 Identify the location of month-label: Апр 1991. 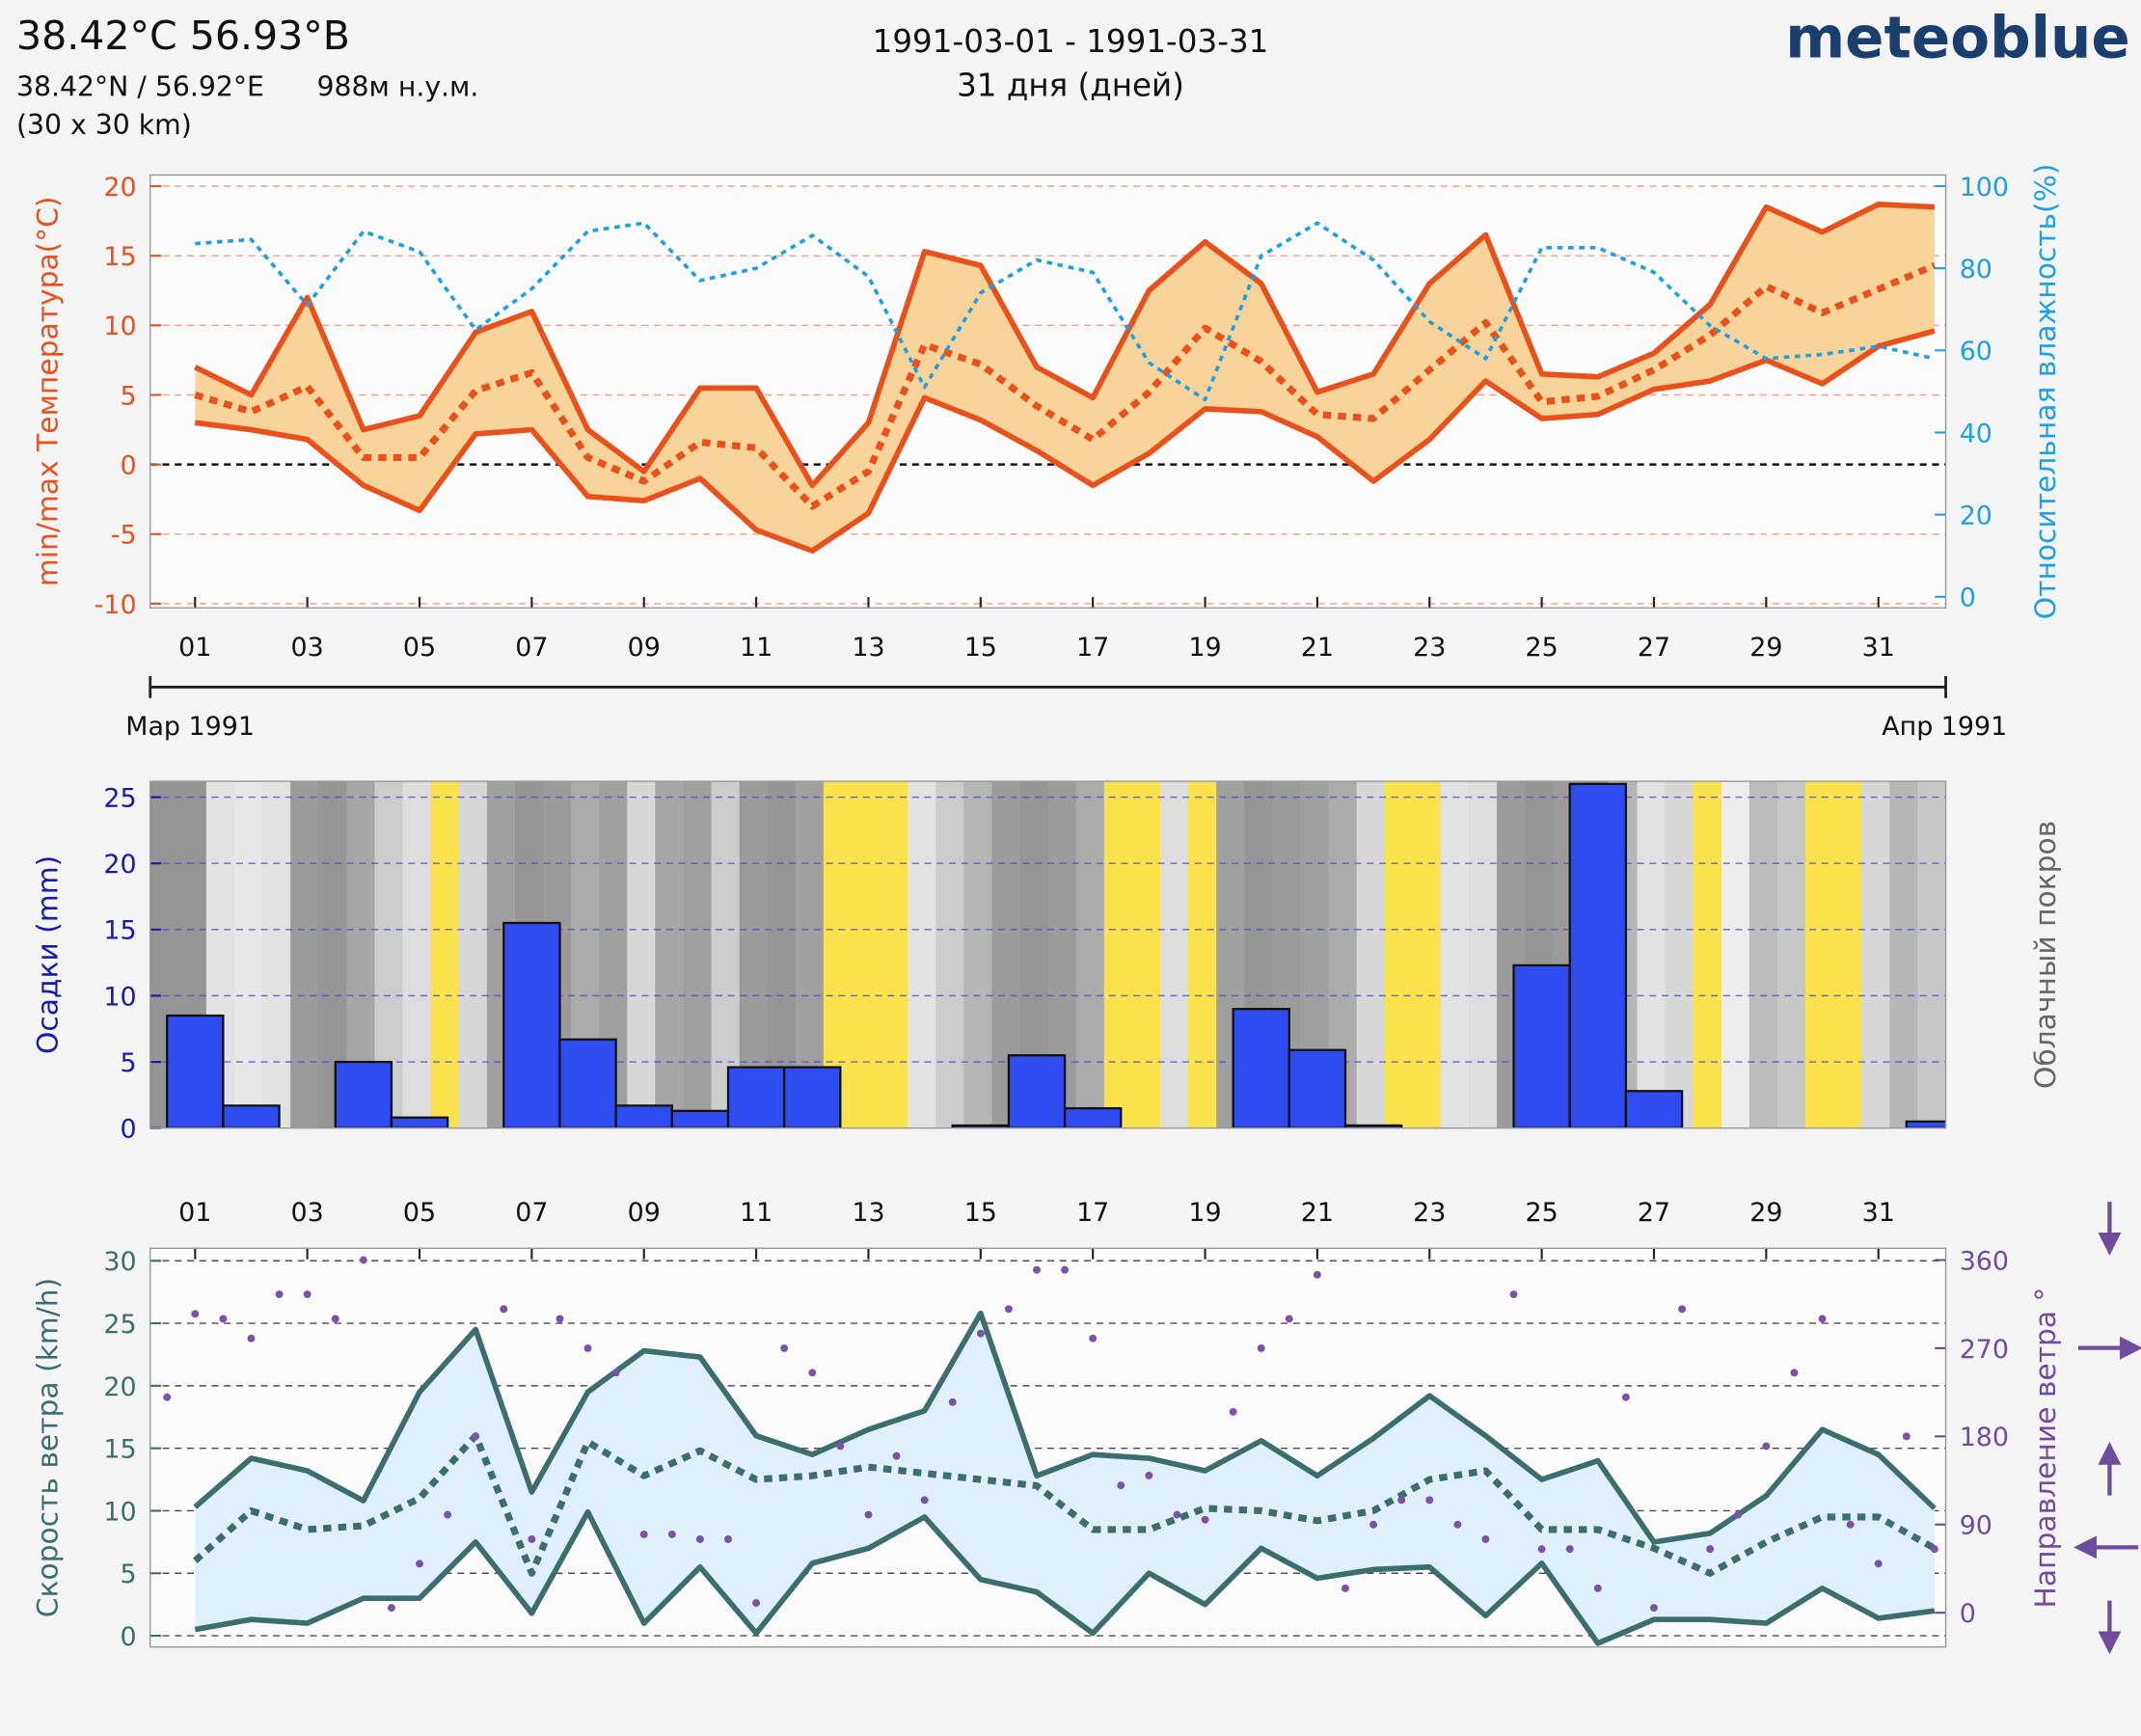
(1945, 727).